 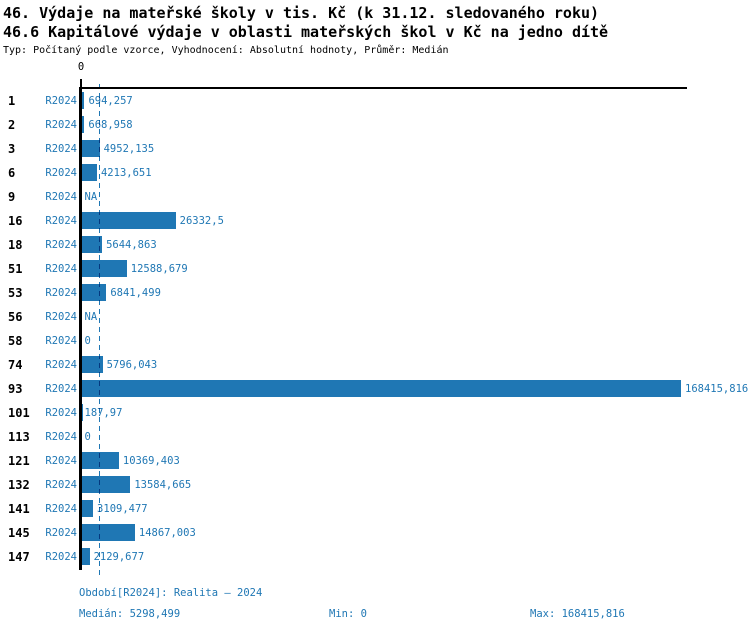 I want to click on row-category-label: 53, so click(x=15, y=293).